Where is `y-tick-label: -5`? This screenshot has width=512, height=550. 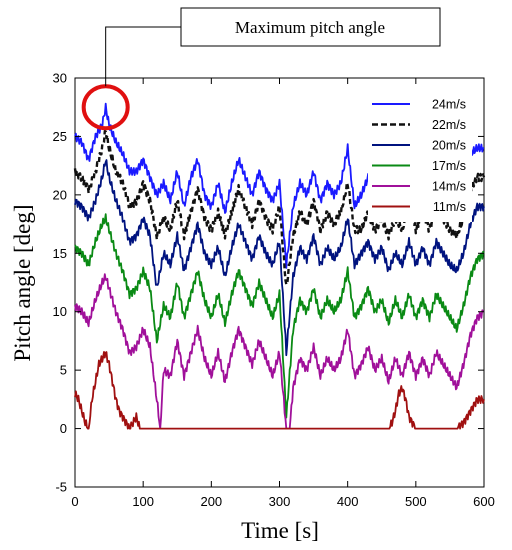 y-tick-label: -5 is located at coordinates (61, 487).